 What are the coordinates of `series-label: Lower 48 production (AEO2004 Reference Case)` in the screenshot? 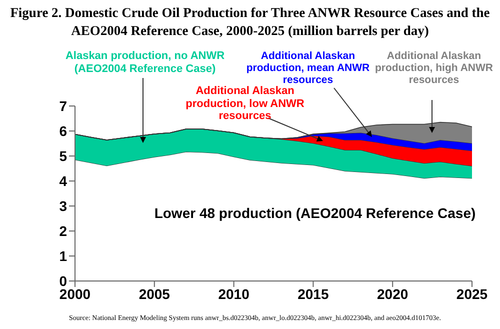 It's located at (315, 213).